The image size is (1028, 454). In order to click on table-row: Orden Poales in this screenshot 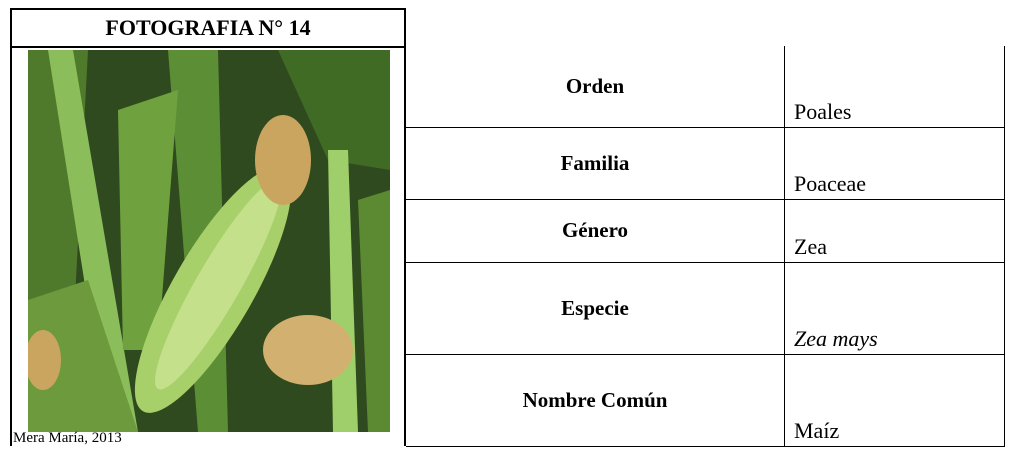, I will do `click(705, 87)`.